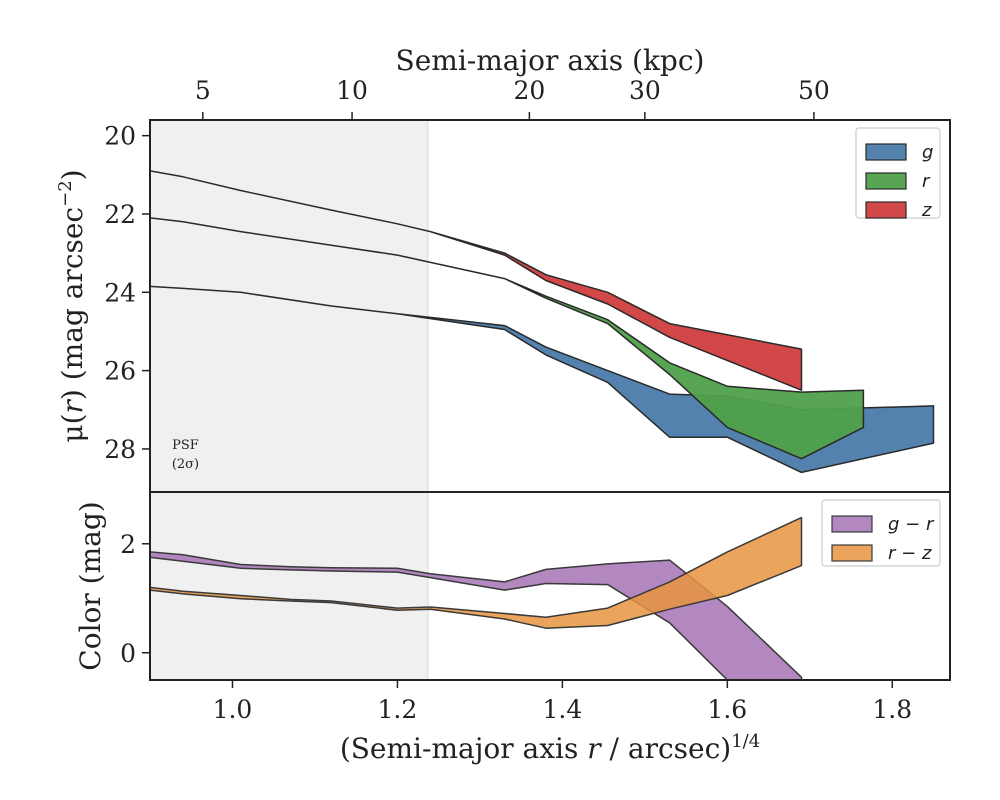 This screenshot has width=1000, height=800. Describe the element at coordinates (120, 214) in the screenshot. I see `y-tick-label: 22` at that location.